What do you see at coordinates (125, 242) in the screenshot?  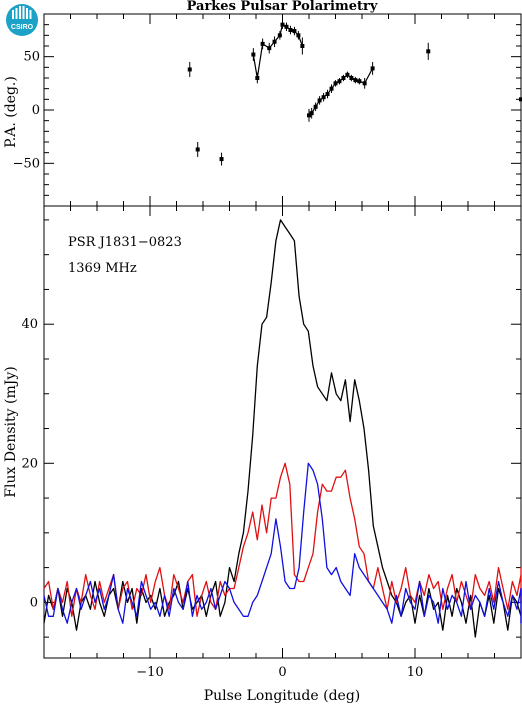 I see `pulsar-name-annotation: PSR J1831−0823` at bounding box center [125, 242].